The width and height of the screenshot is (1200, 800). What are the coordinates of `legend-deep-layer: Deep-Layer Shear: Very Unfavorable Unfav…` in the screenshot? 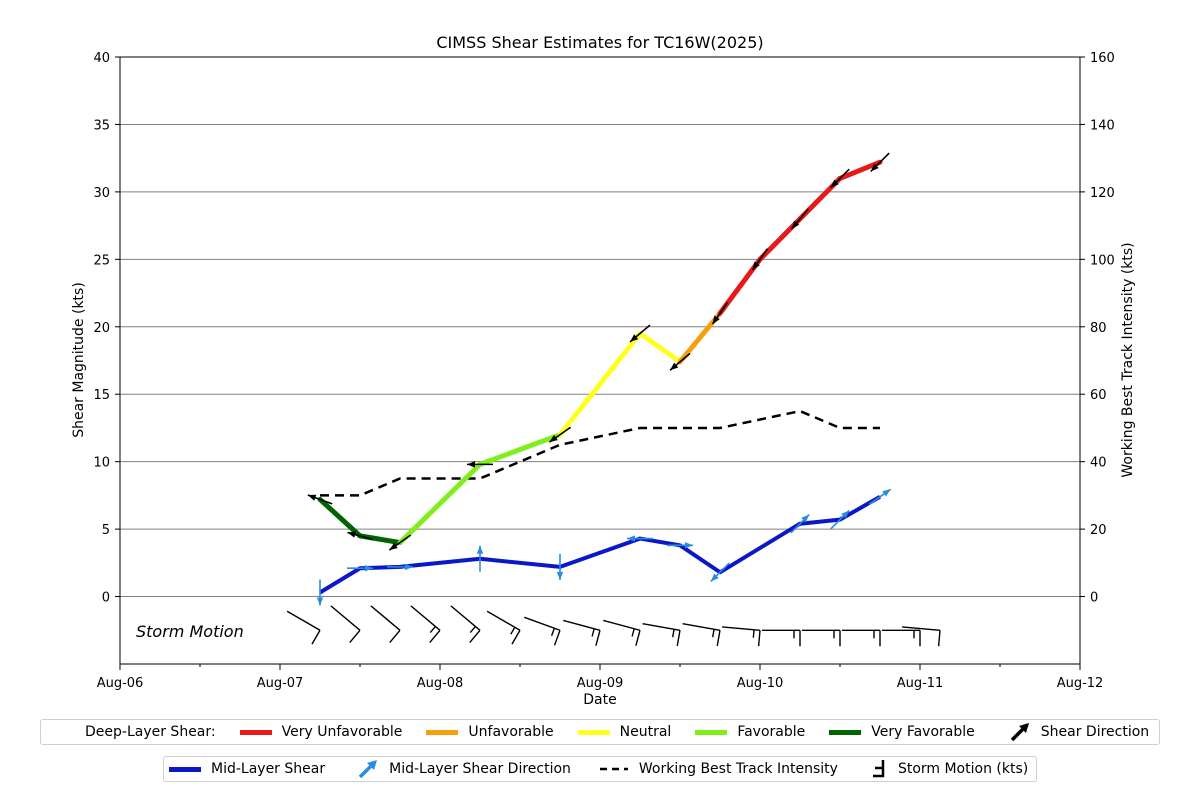 It's located at (600, 732).